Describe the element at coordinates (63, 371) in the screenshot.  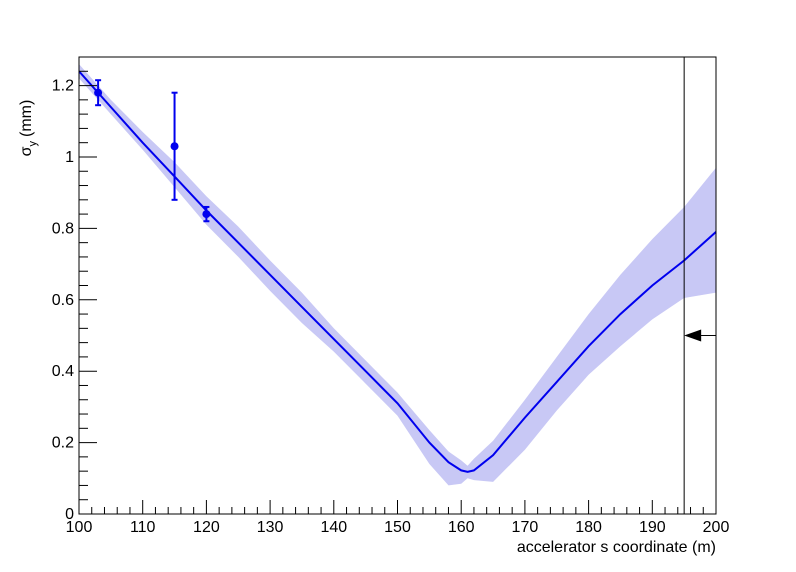
I see `y-tick-label: 0.4` at that location.